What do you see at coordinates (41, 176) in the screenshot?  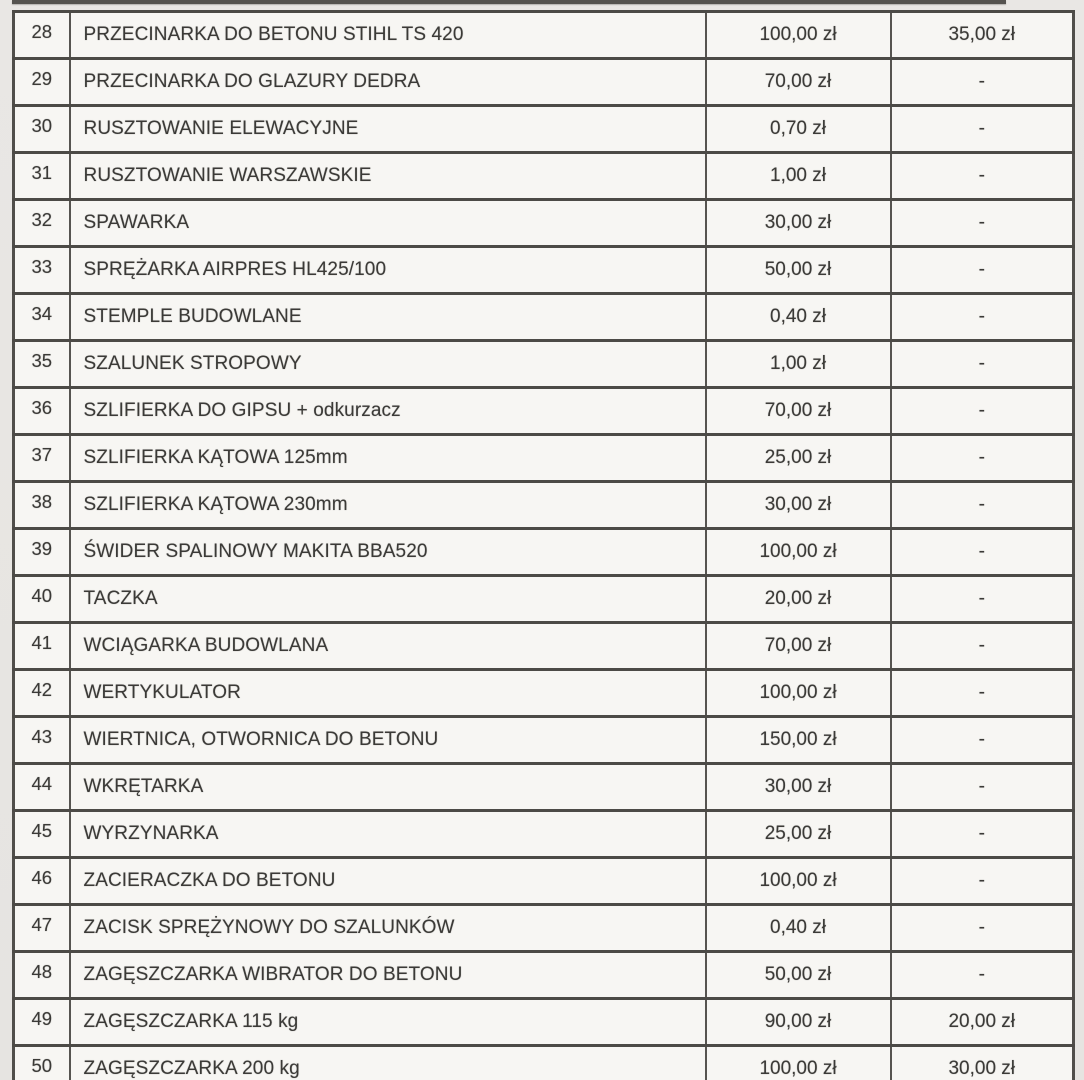 I see `row-number-cell: 31` at bounding box center [41, 176].